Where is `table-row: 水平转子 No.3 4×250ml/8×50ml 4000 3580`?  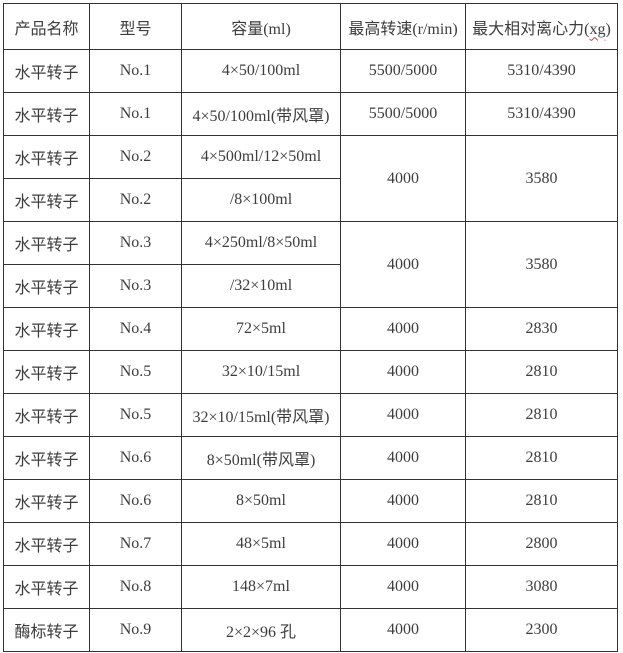 table-row: 水平转子 No.3 4×250ml/8×50ml 4000 3580 is located at coordinates (310, 264).